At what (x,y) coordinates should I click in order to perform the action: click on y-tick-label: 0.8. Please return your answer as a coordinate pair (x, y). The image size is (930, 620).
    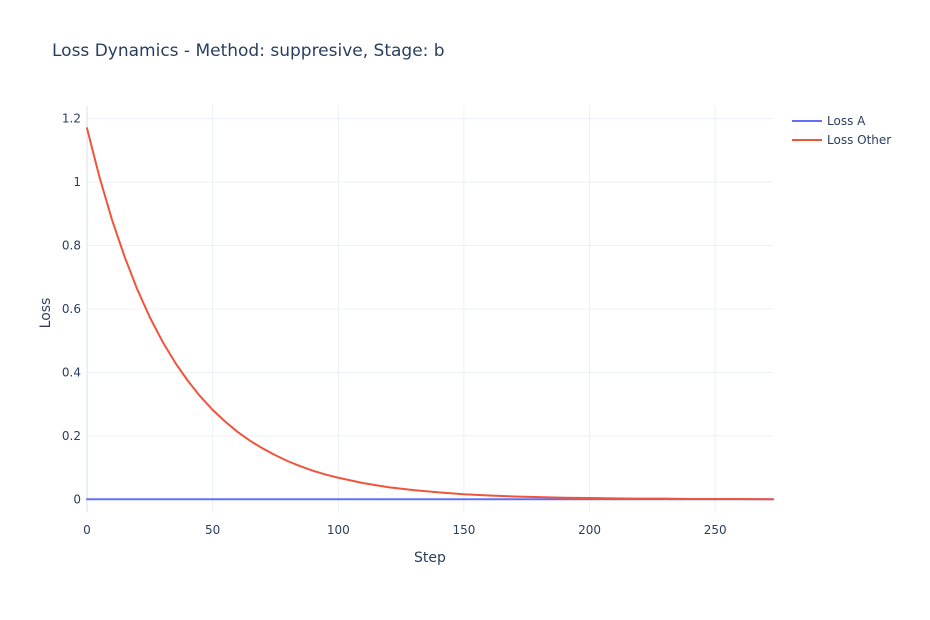
    Looking at the image, I should click on (71, 246).